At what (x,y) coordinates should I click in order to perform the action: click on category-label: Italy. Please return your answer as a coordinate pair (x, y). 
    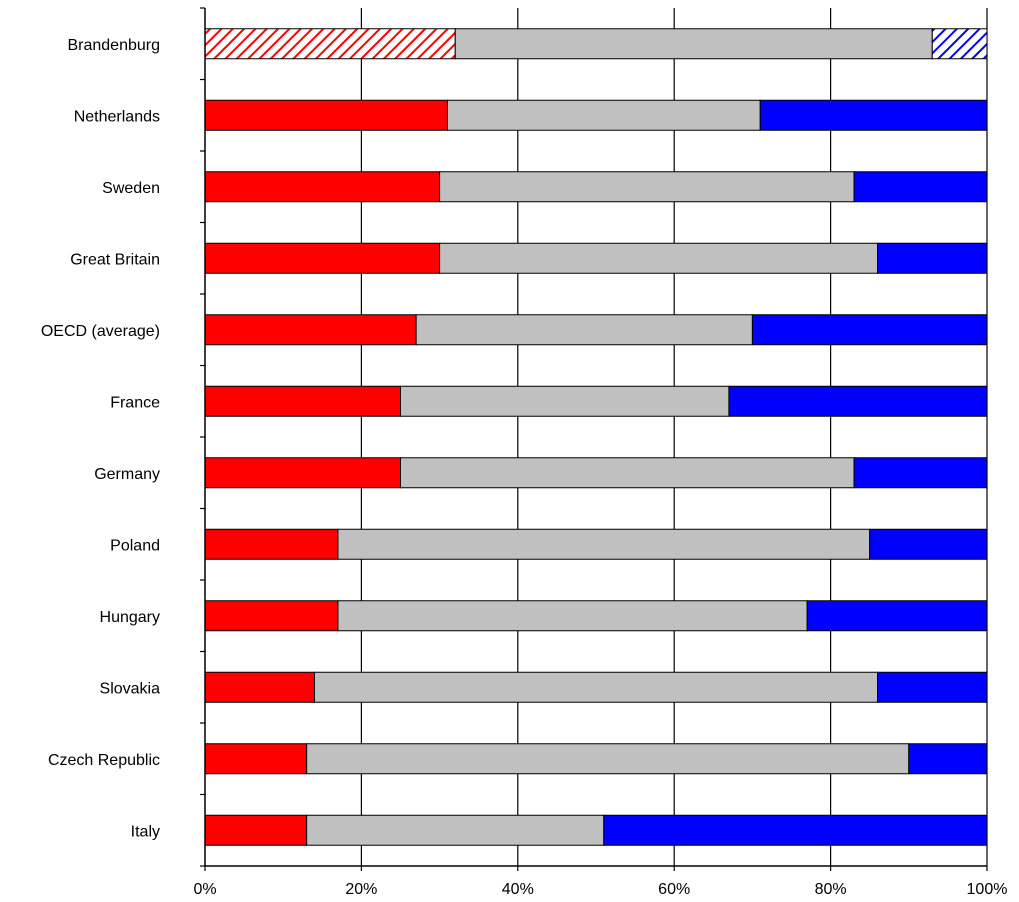
    Looking at the image, I should click on (145, 831).